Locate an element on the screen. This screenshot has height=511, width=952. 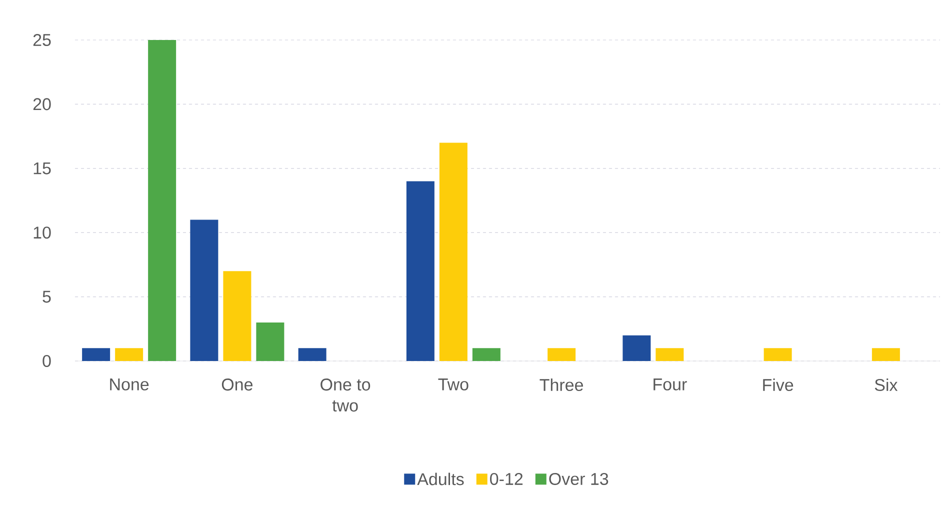
y-tick-label: 25 is located at coordinates (42, 40).